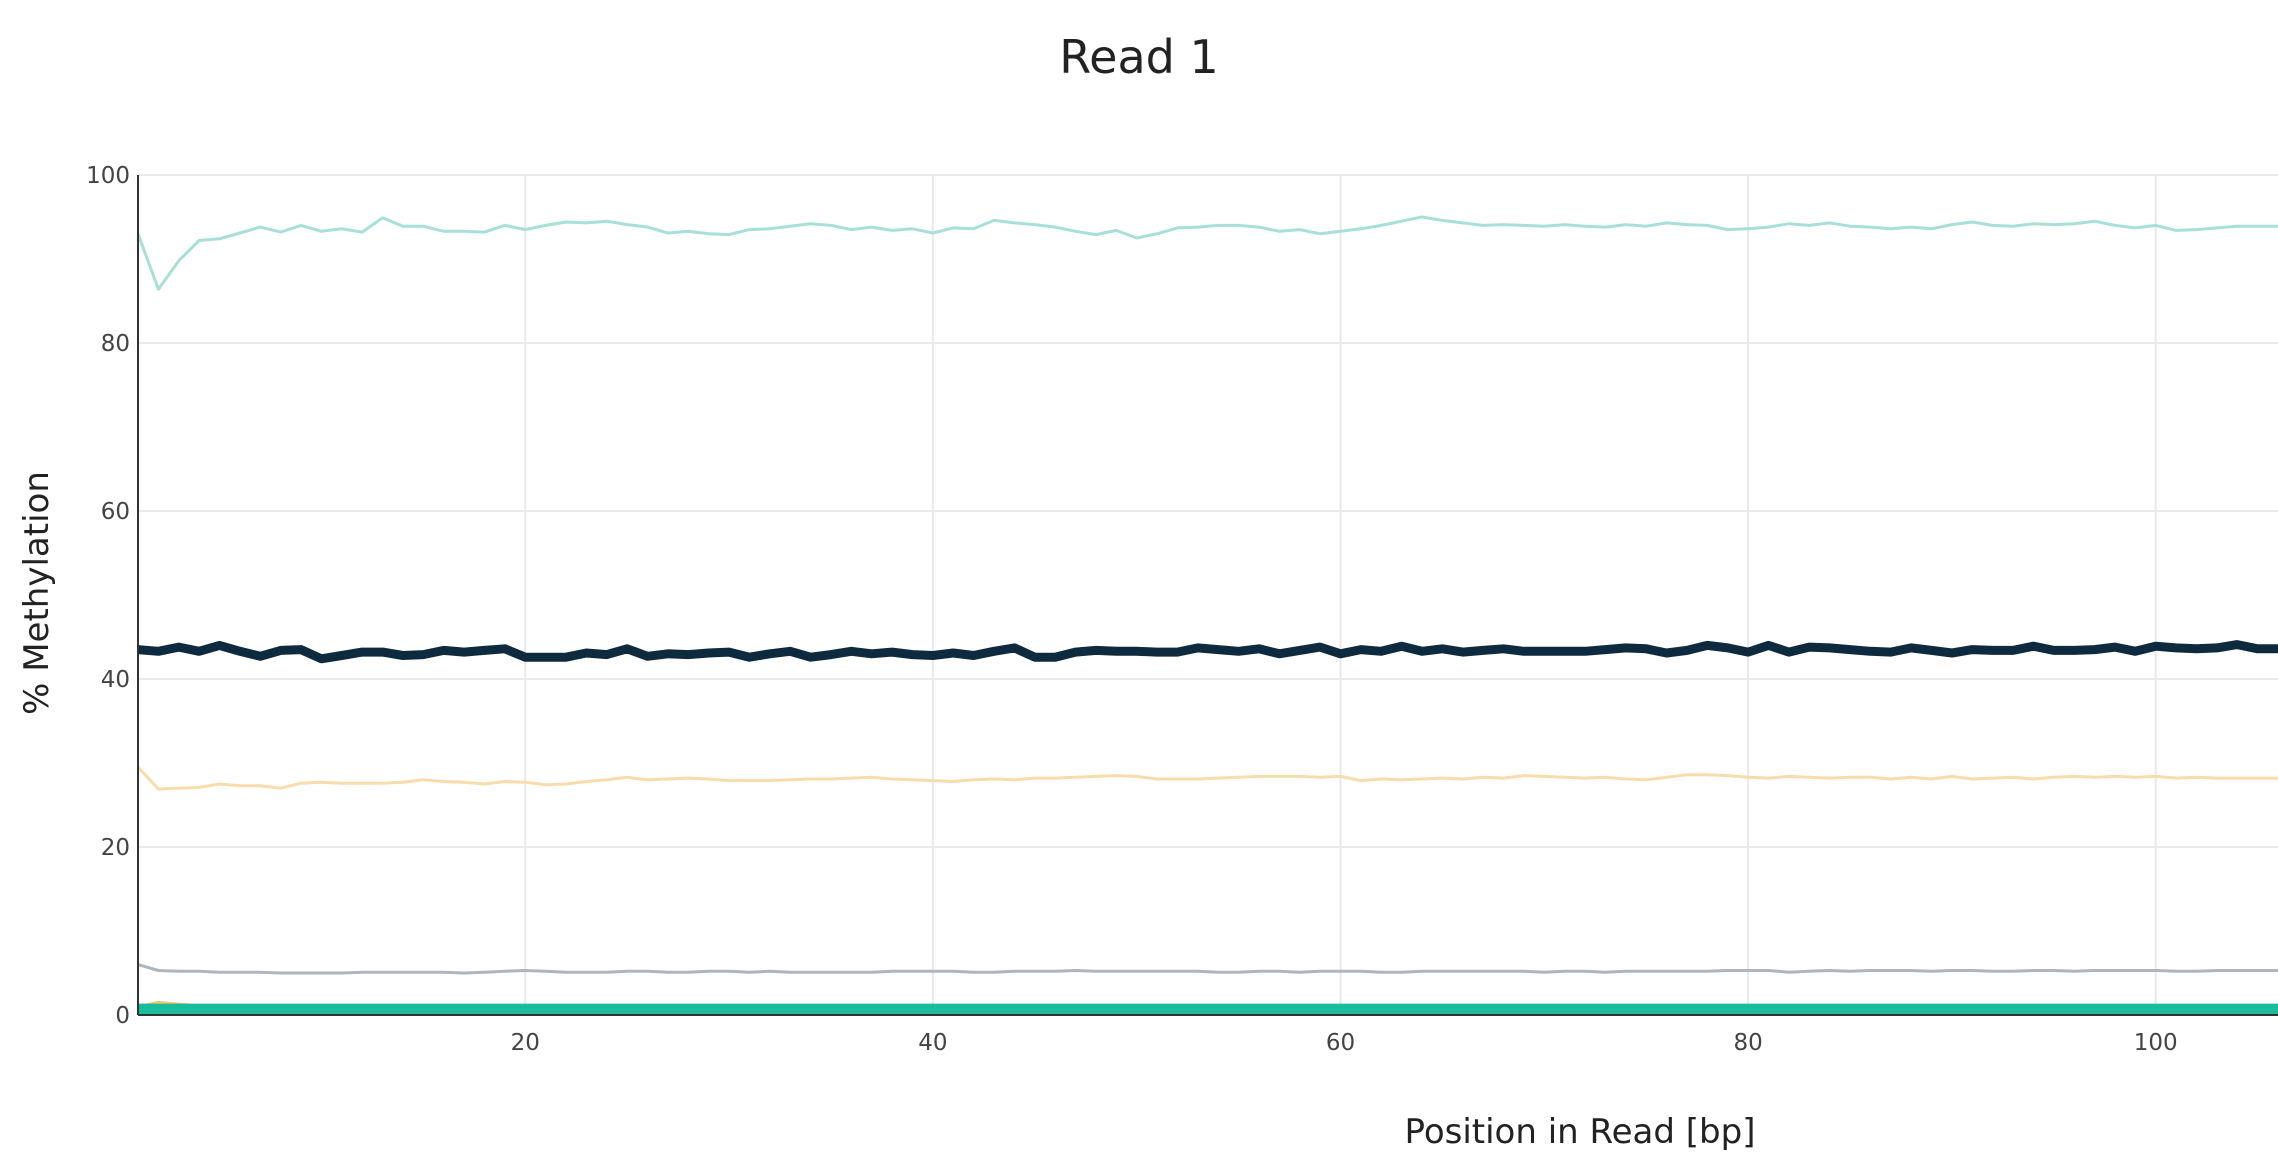  Describe the element at coordinates (2156, 1043) in the screenshot. I see `x-tick-label: 100` at that location.